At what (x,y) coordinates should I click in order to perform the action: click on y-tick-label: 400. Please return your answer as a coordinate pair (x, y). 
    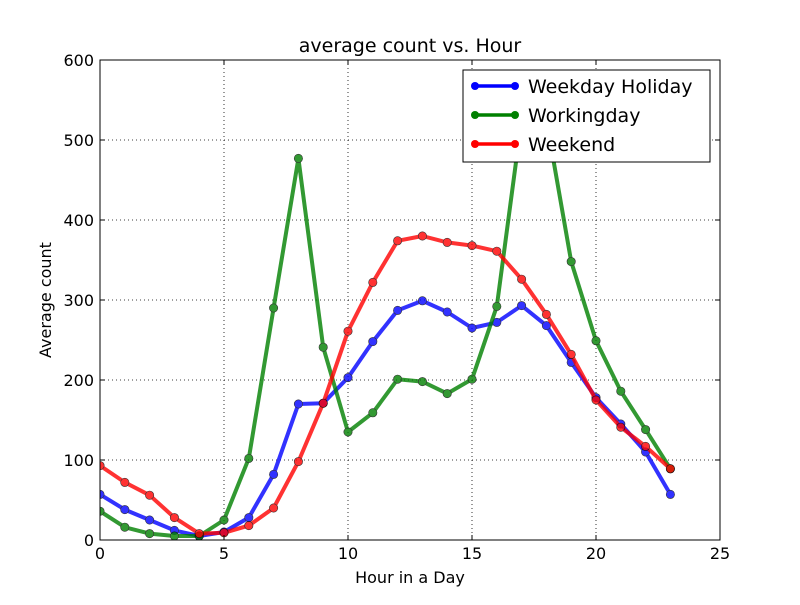
    Looking at the image, I should click on (78, 220).